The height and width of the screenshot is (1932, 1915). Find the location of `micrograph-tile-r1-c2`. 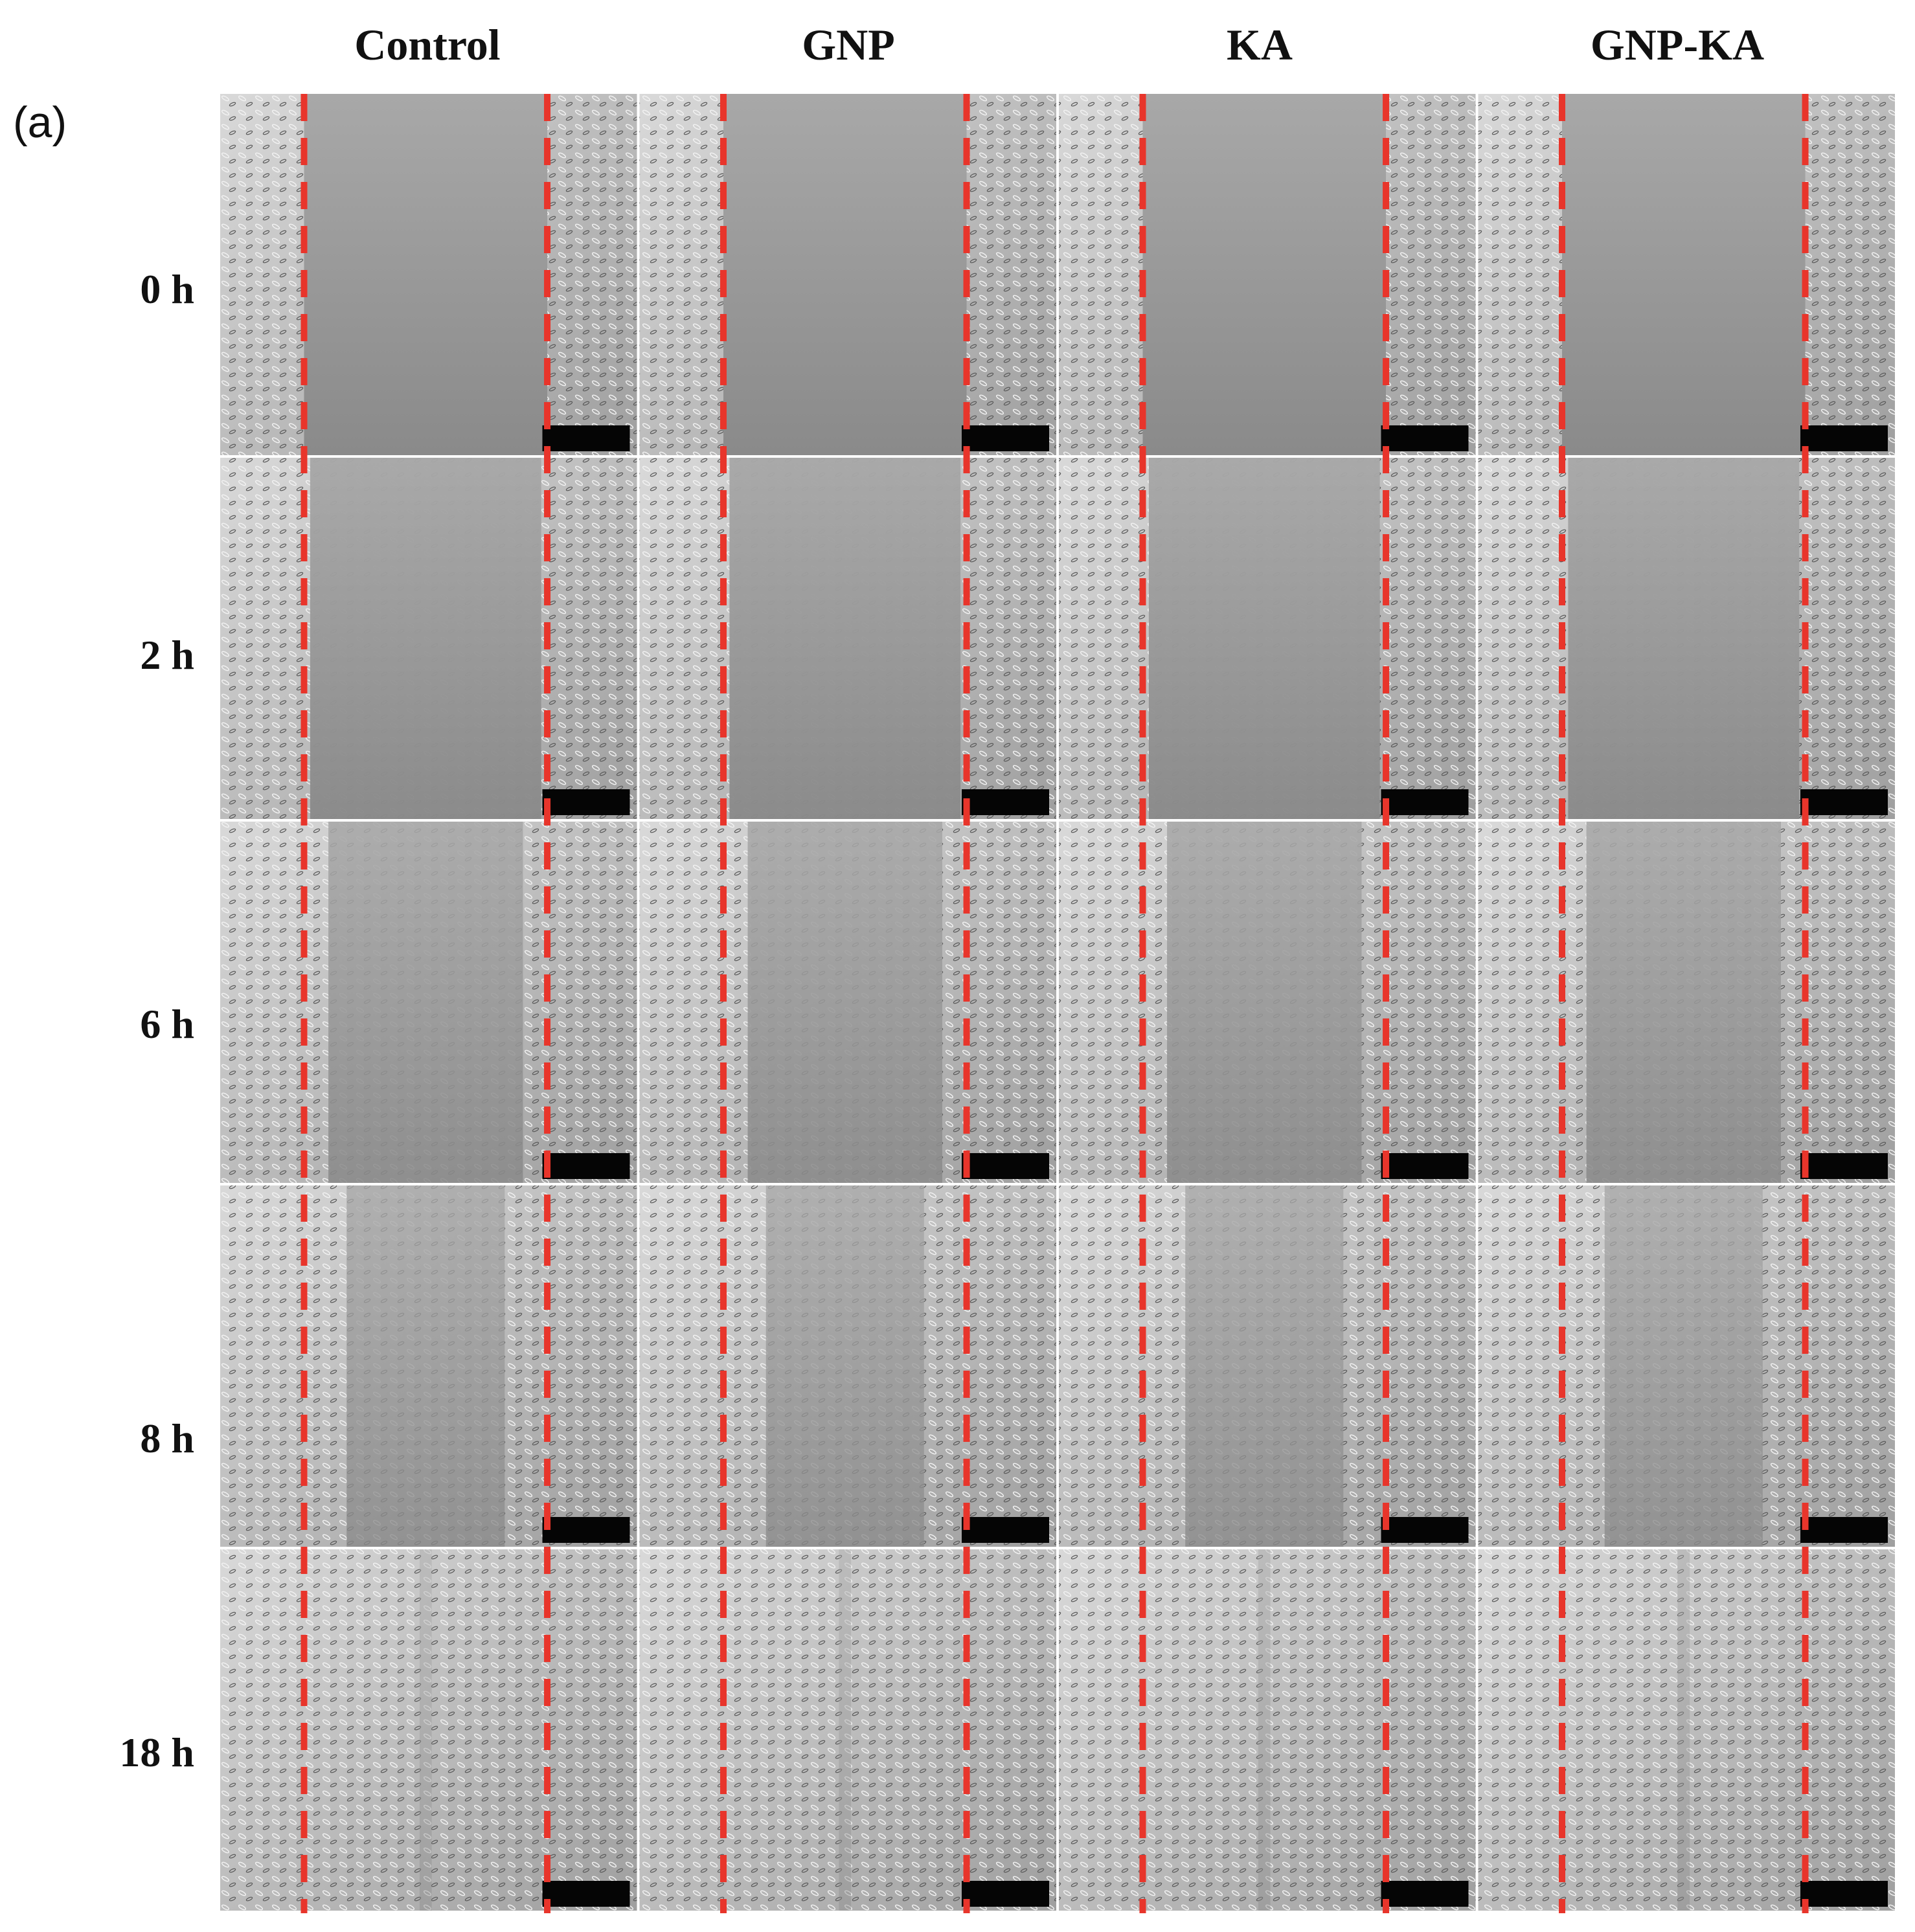

micrograph-tile-r1-c2 is located at coordinates (1267, 638).